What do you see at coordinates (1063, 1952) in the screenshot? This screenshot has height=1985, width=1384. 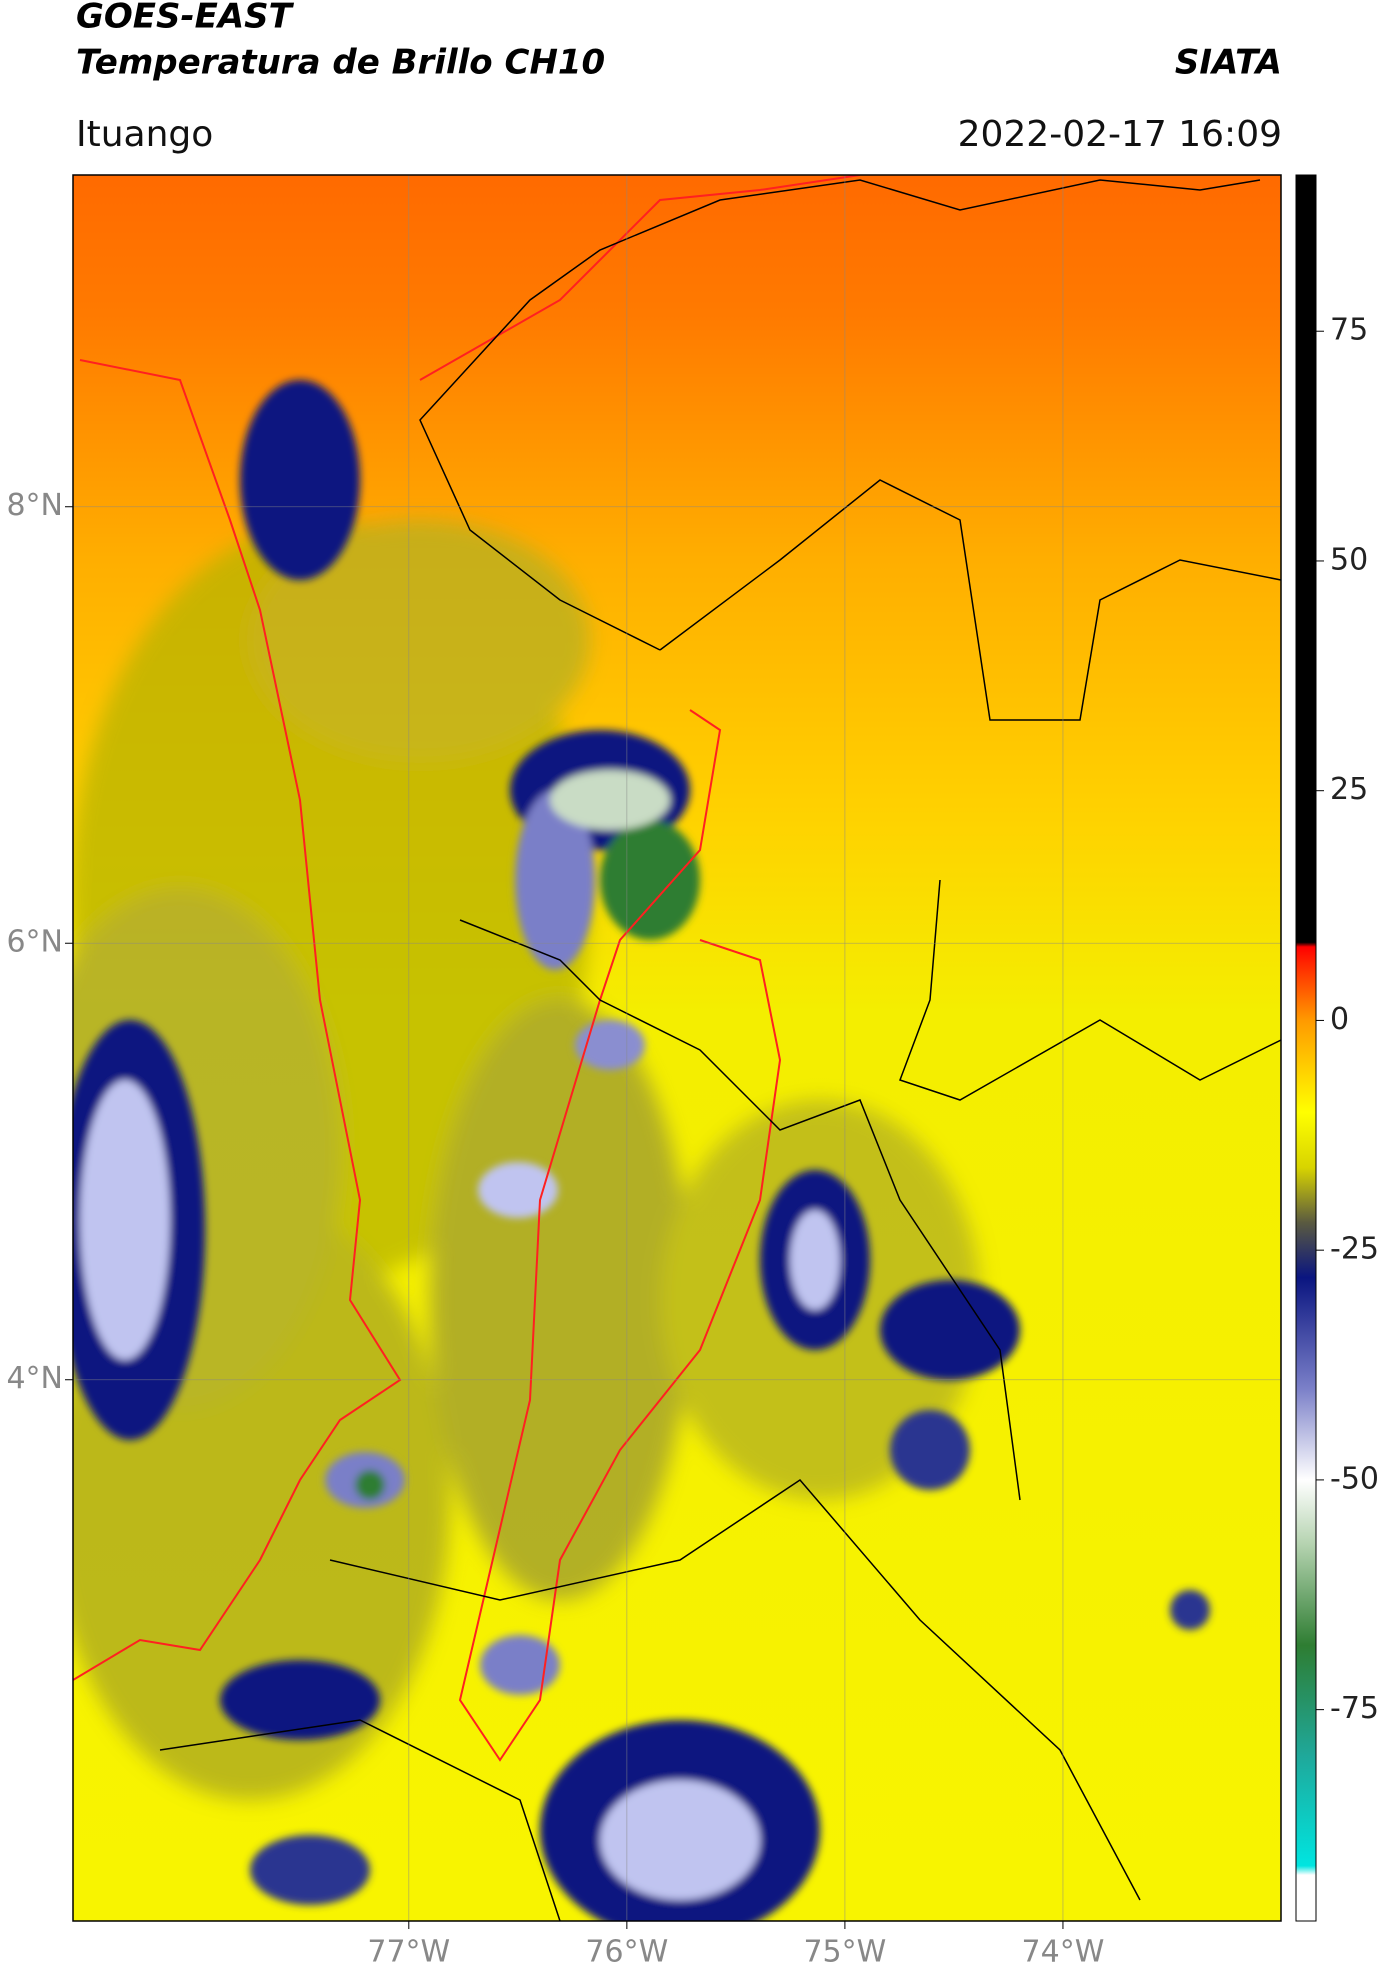 I see `x-tick-label: 74°W` at bounding box center [1063, 1952].